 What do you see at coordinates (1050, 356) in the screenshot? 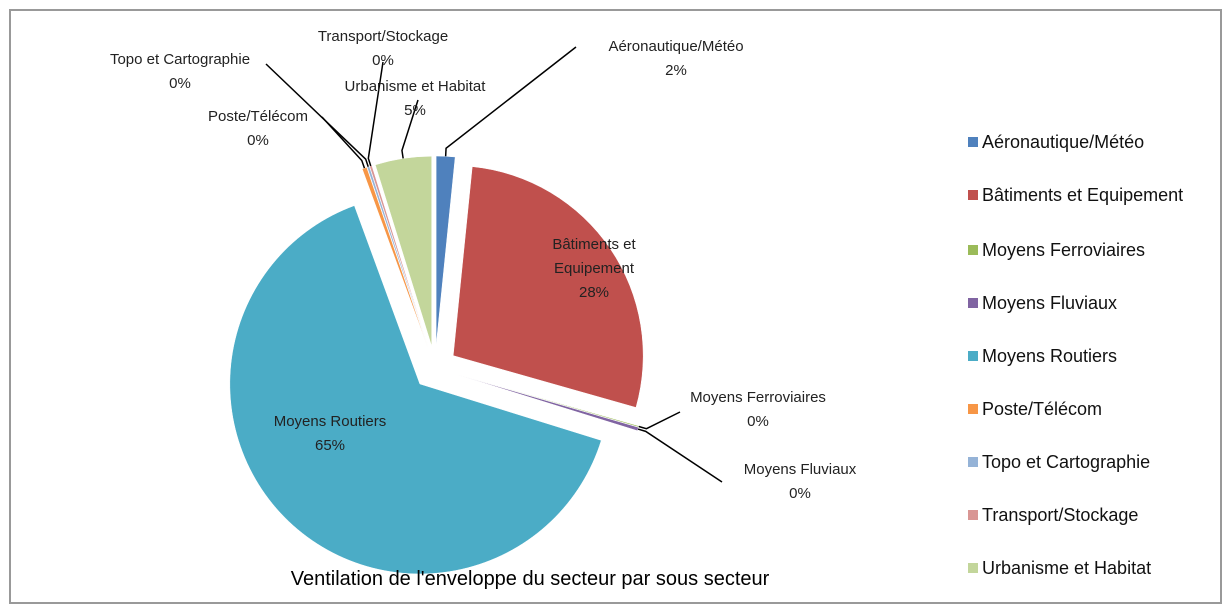
I see `legend-label: Moyens Routiers` at bounding box center [1050, 356].